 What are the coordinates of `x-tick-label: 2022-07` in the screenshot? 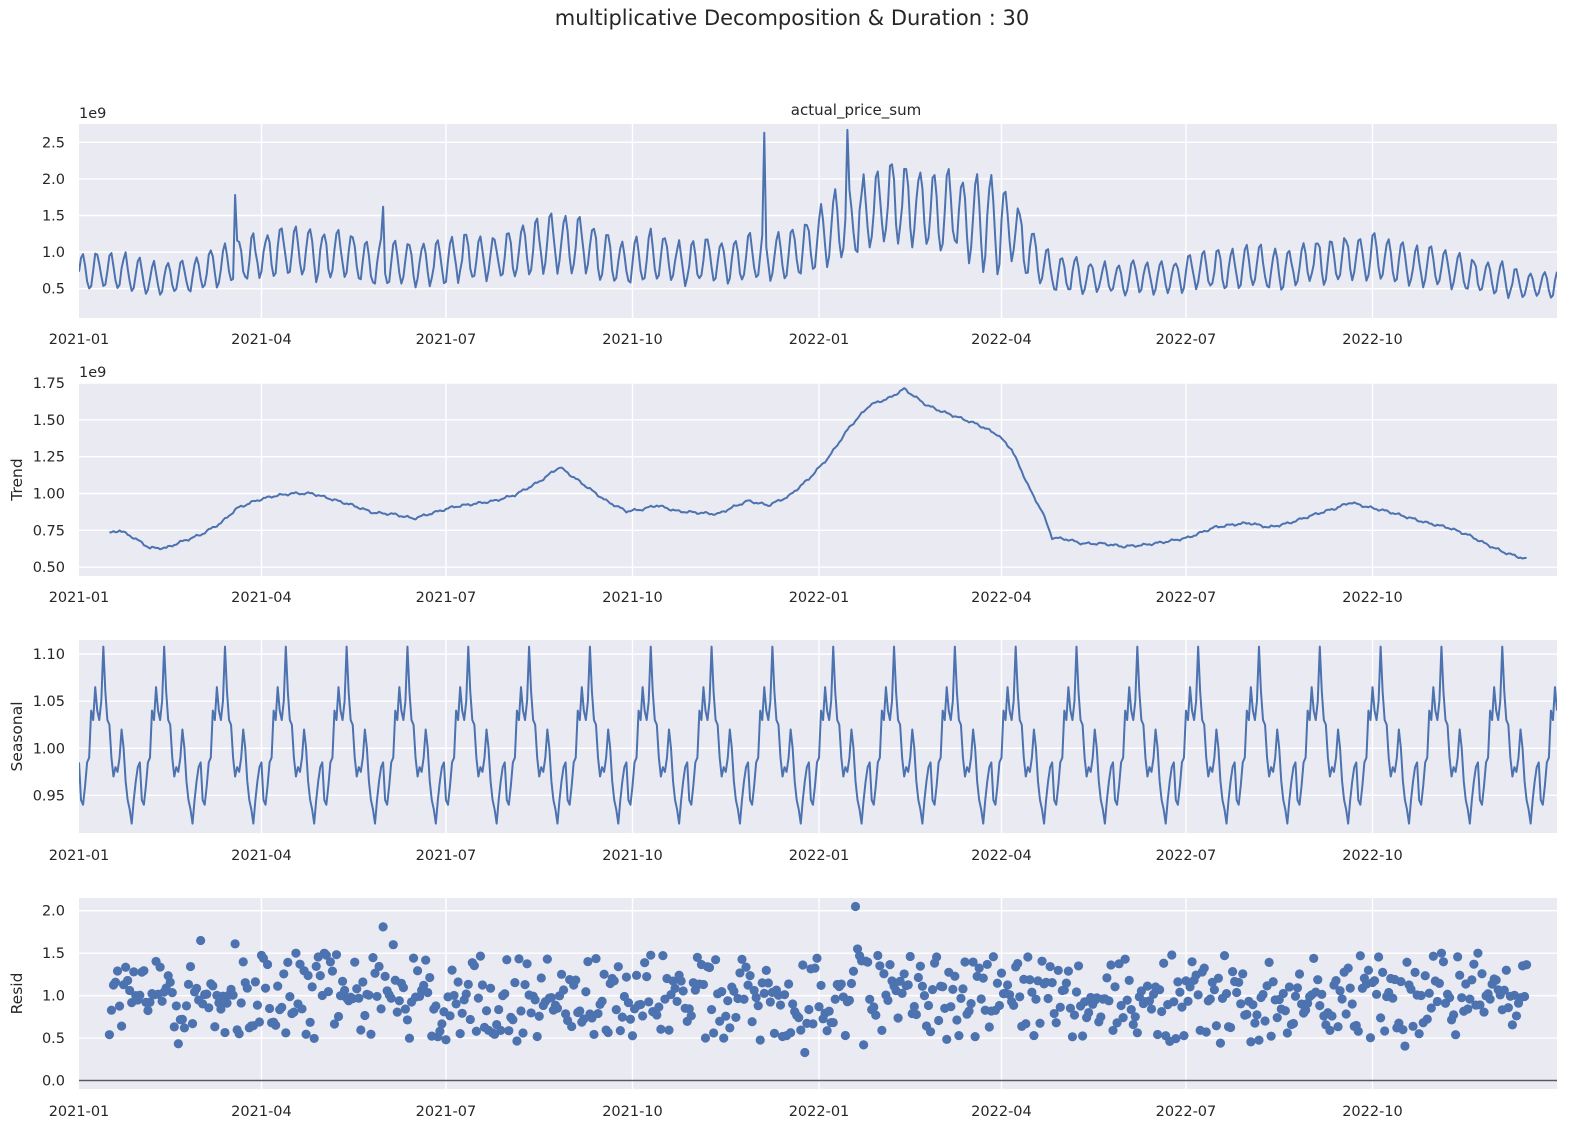 It's located at (1186, 856).